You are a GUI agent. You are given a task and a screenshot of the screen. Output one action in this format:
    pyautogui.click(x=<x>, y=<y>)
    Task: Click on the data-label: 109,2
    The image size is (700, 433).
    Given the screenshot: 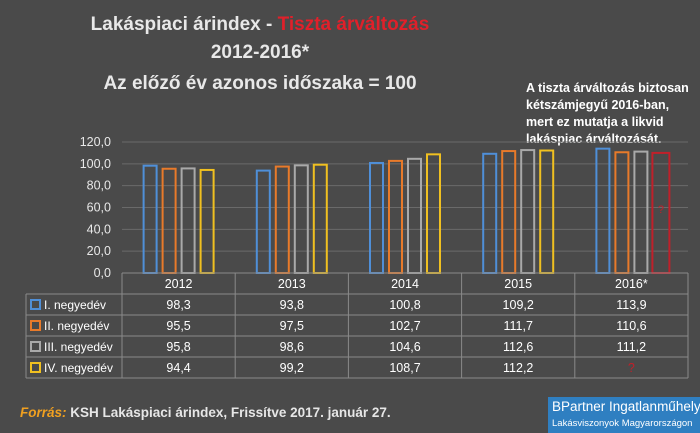 What is the action you would take?
    pyautogui.click(x=518, y=305)
    